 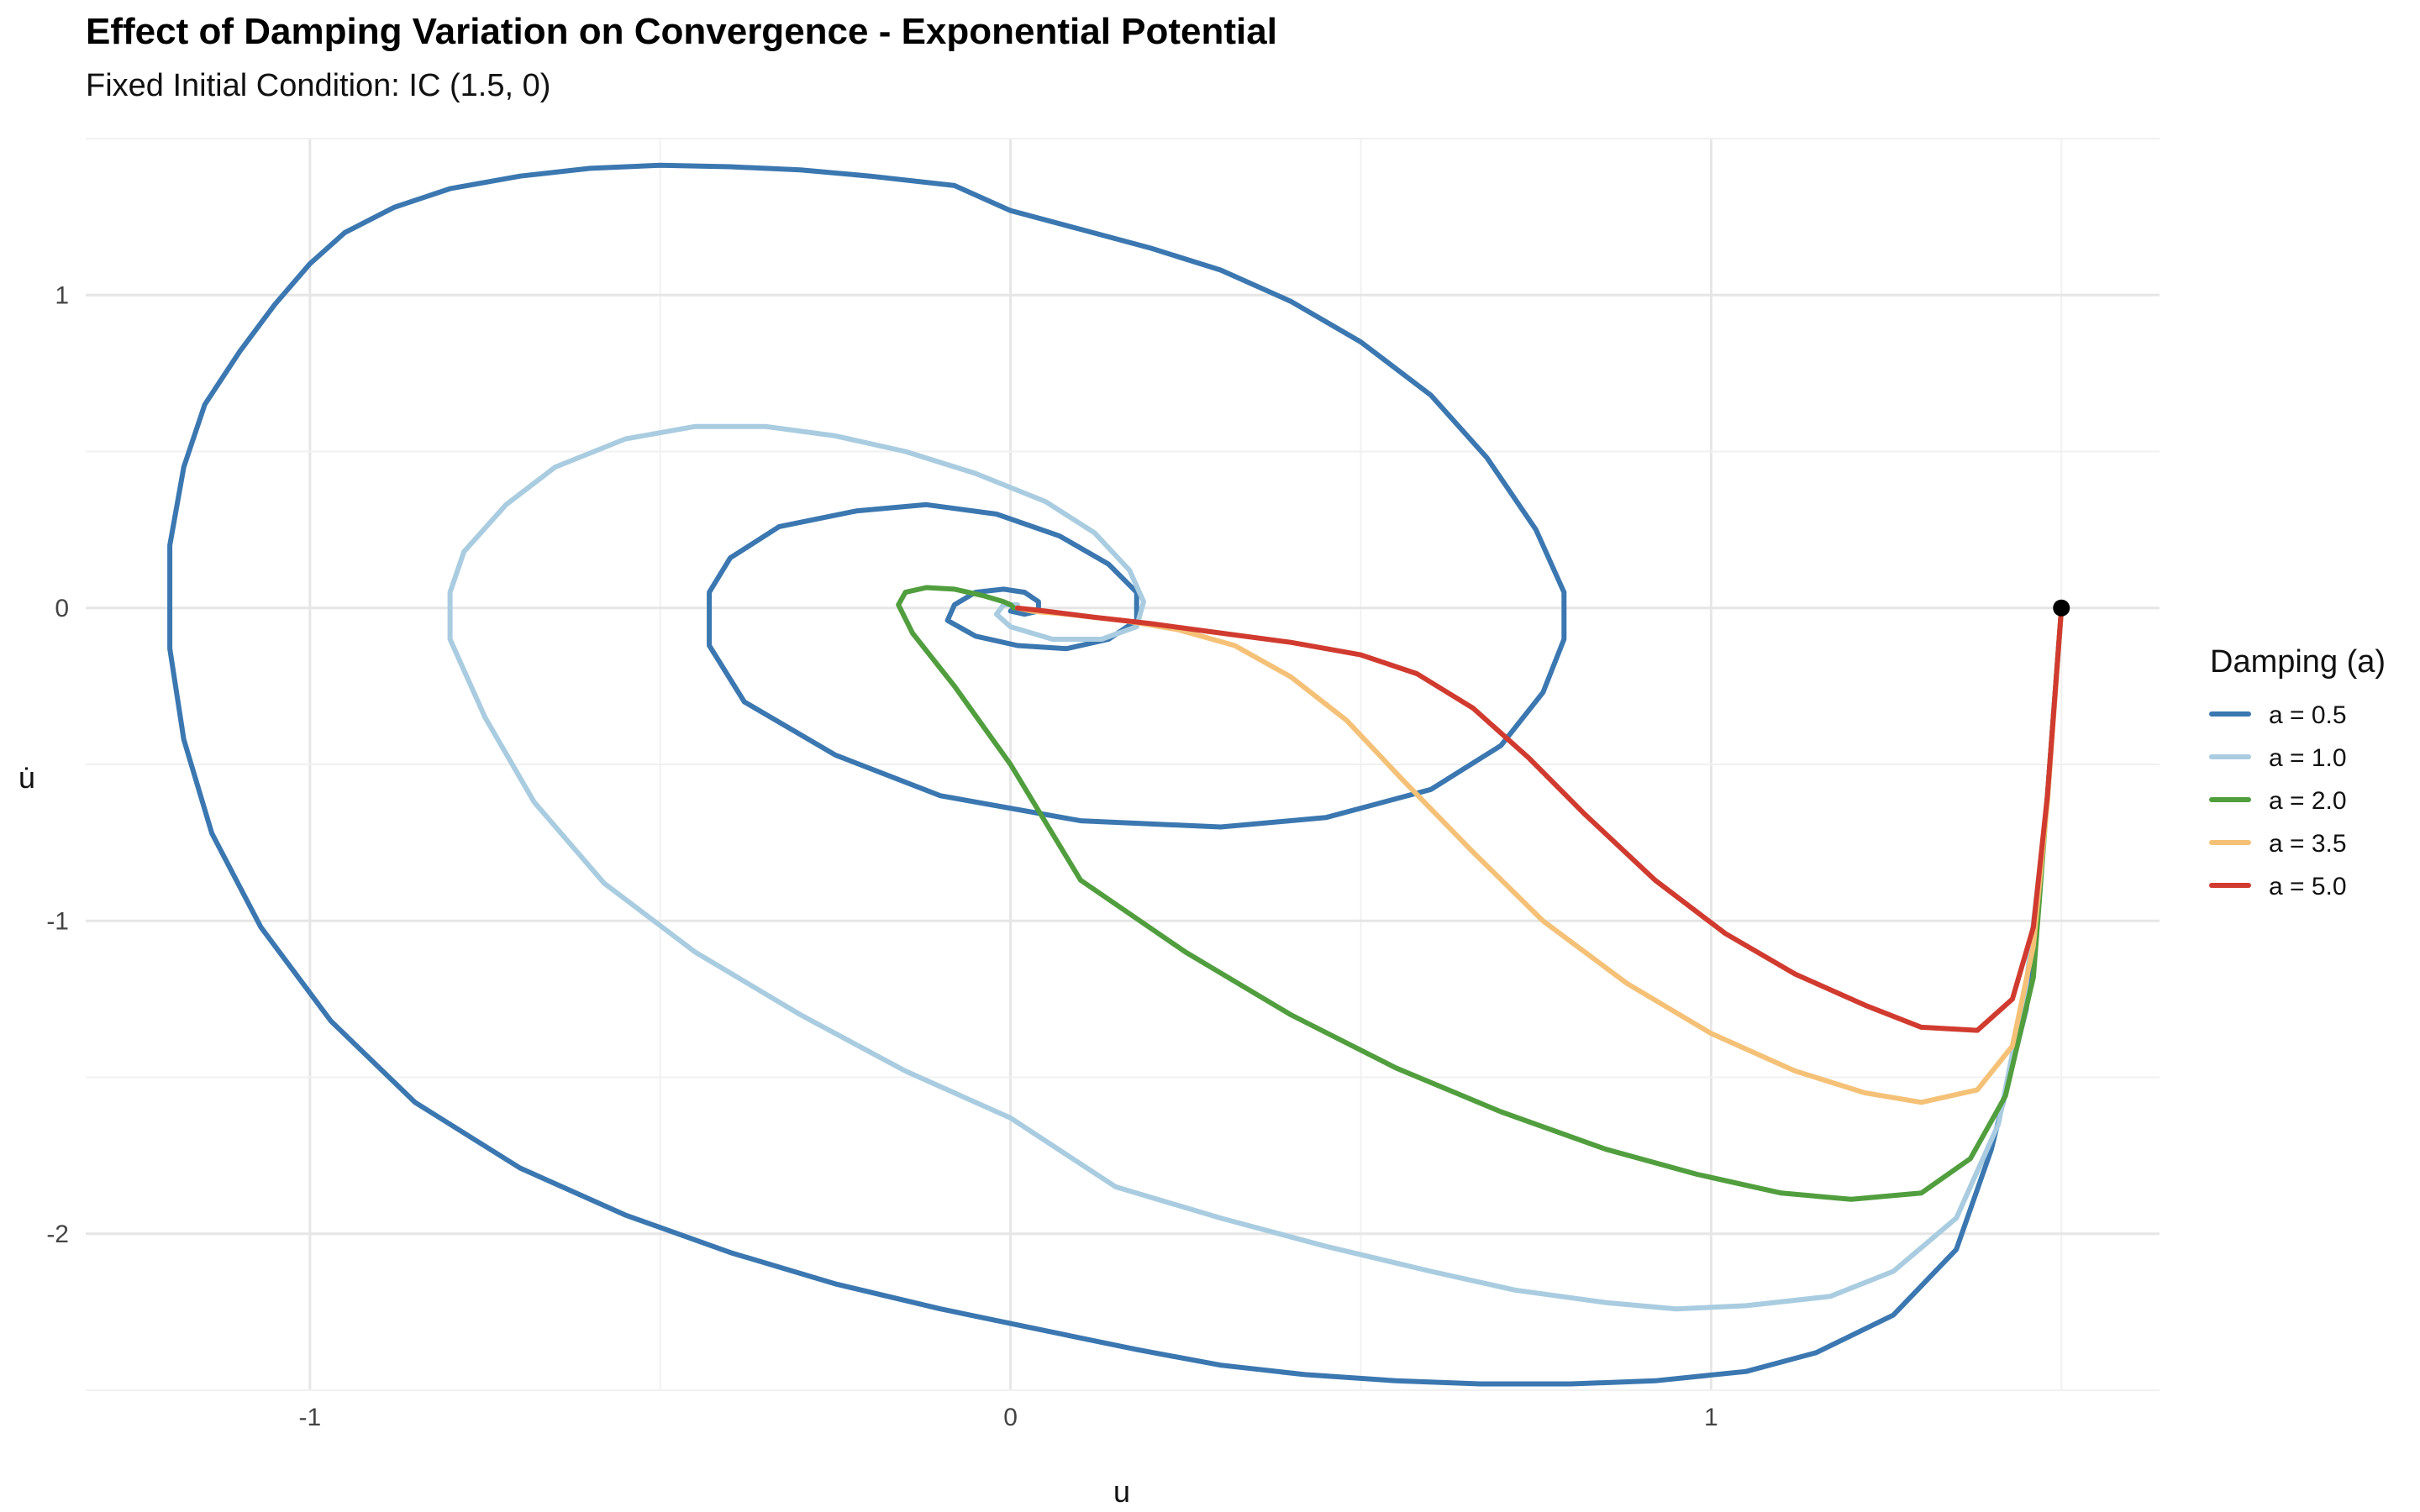 What do you see at coordinates (2308, 844) in the screenshot?
I see `legend-item-label: a = 3.5` at bounding box center [2308, 844].